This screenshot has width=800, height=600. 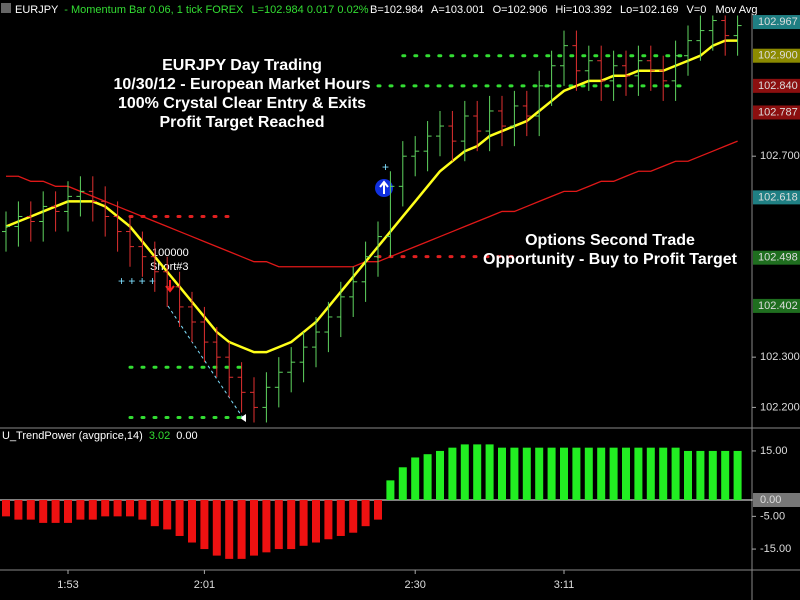 I want to click on ask: A=103.001, so click(x=458, y=10).